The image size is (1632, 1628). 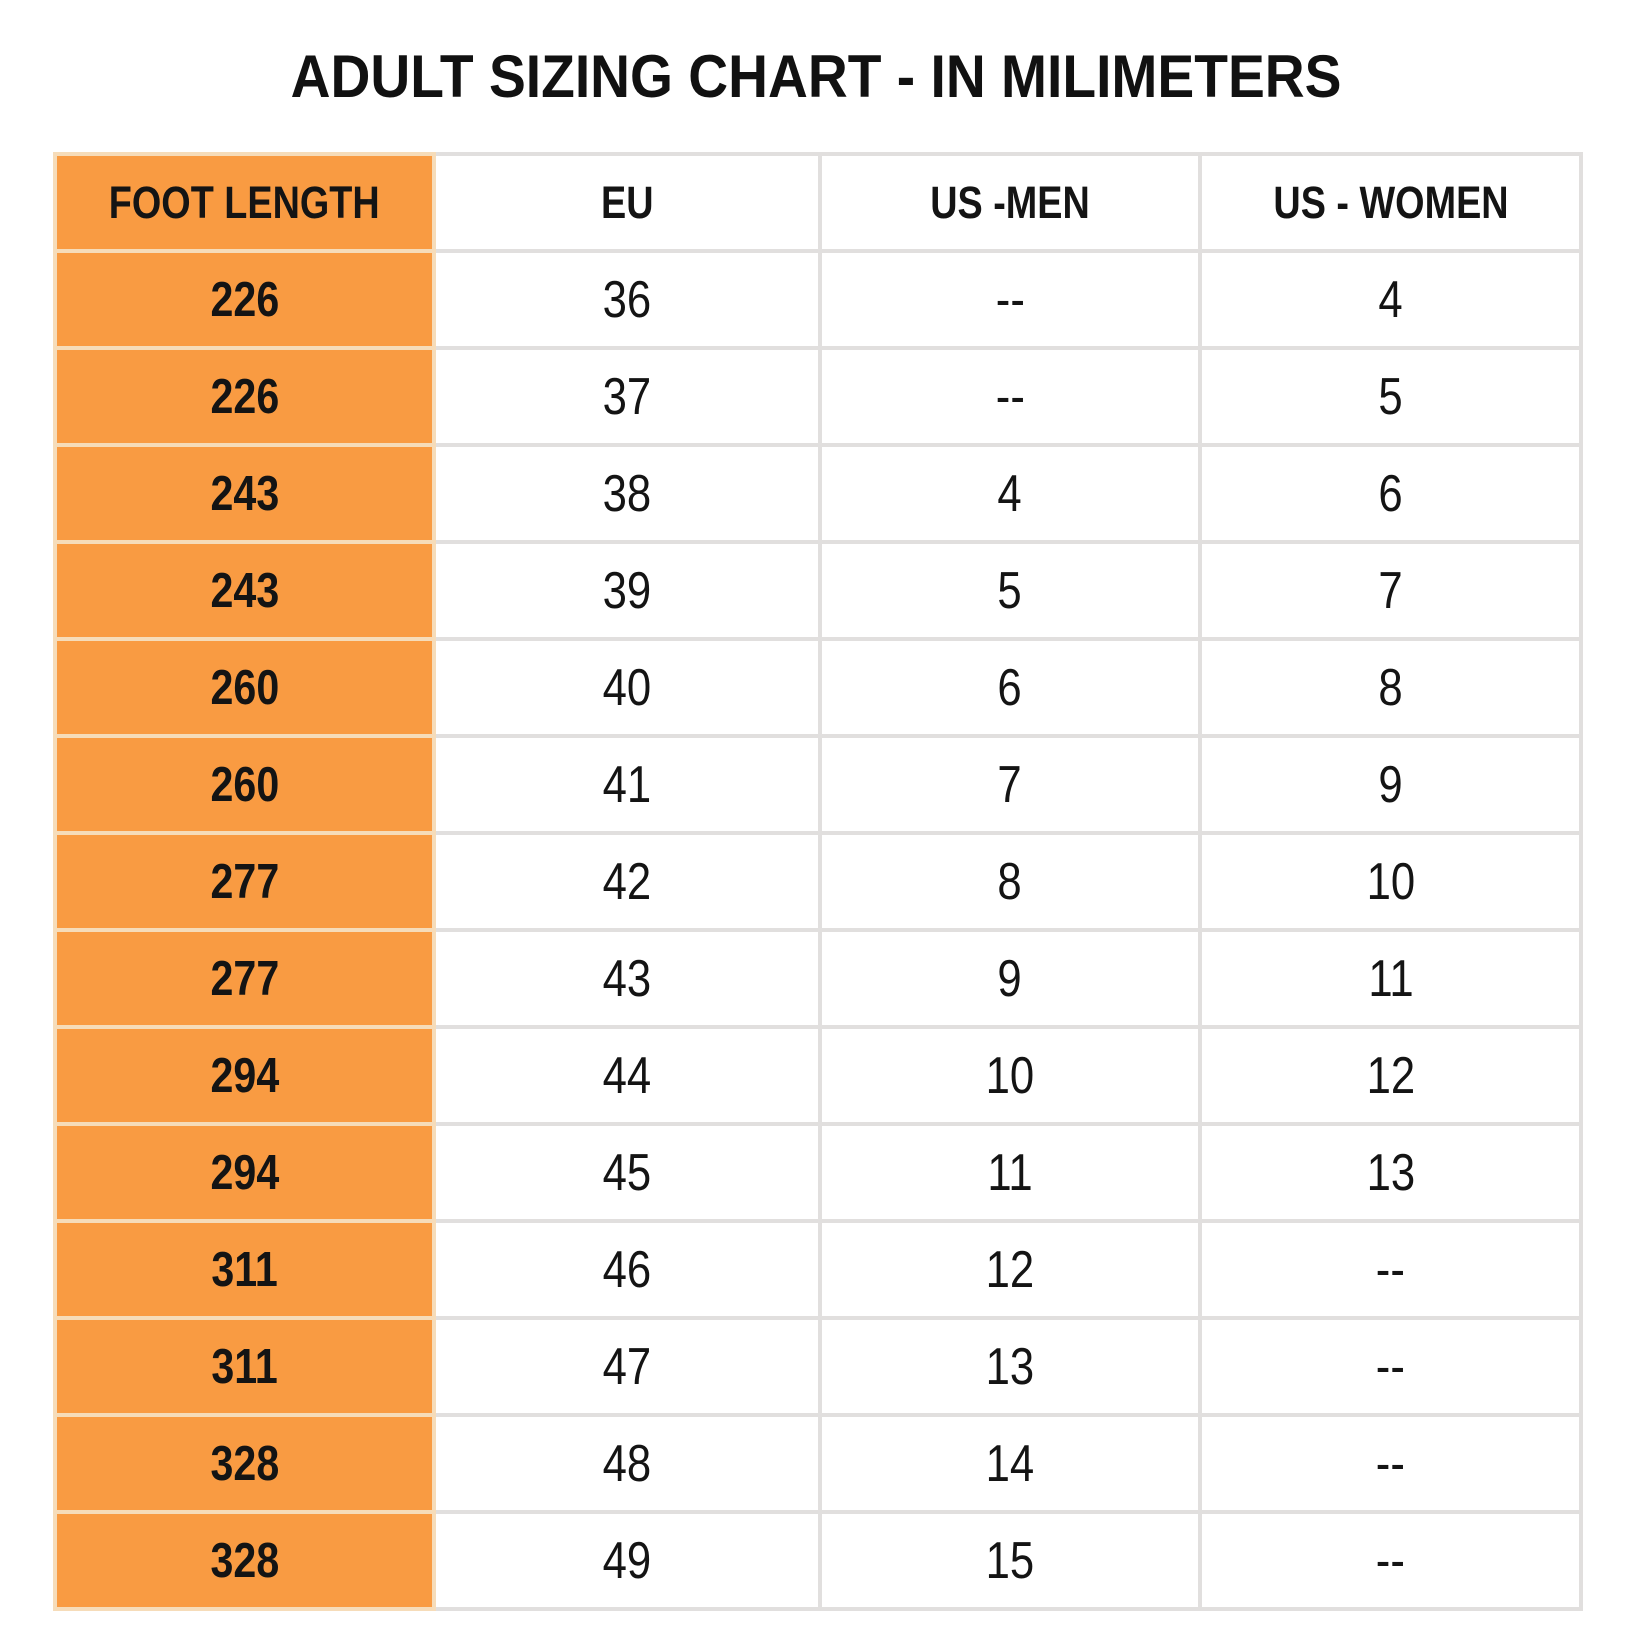 I want to click on table-row: 328 49 15 --, so click(x=817, y=1560).